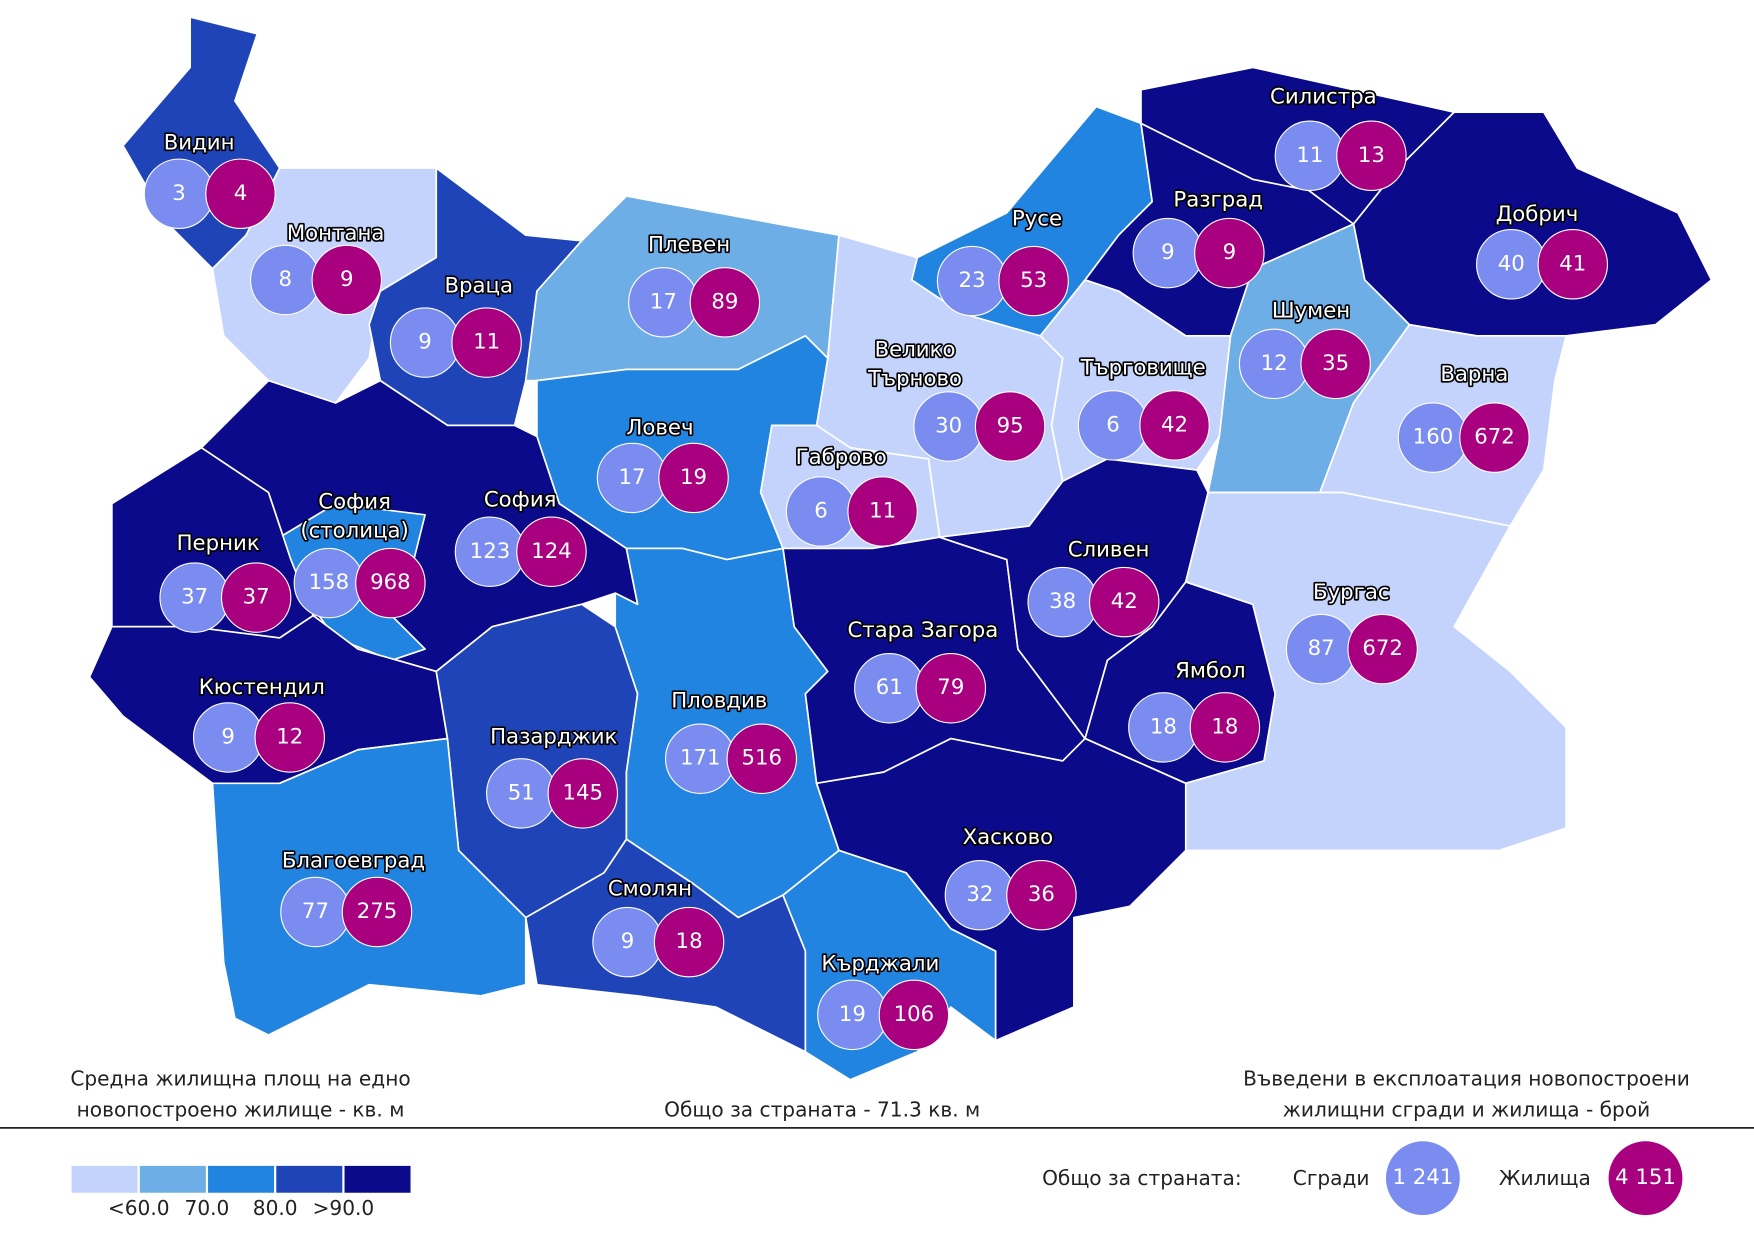 The image size is (1754, 1240). Describe the element at coordinates (1210, 670) in the screenshot. I see `region-name: Ямбол` at that location.